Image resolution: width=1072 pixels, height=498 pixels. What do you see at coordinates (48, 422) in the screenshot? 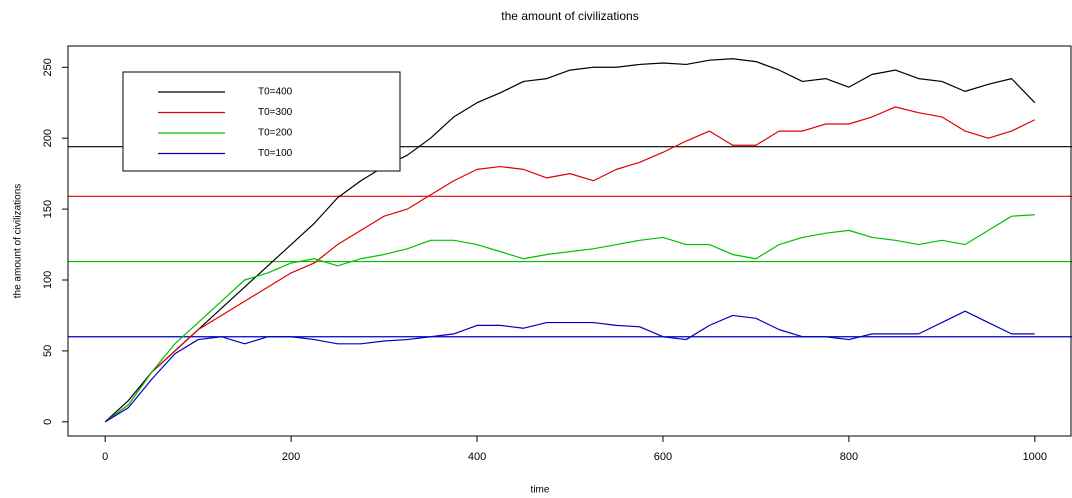
I see `y-tick-label: 0` at bounding box center [48, 422].